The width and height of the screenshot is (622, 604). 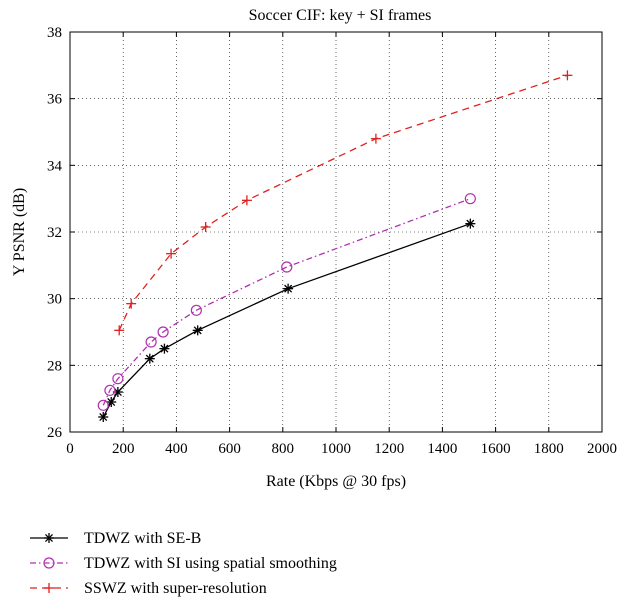 What do you see at coordinates (229, 449) in the screenshot?
I see `x-tick-label: 600` at bounding box center [229, 449].